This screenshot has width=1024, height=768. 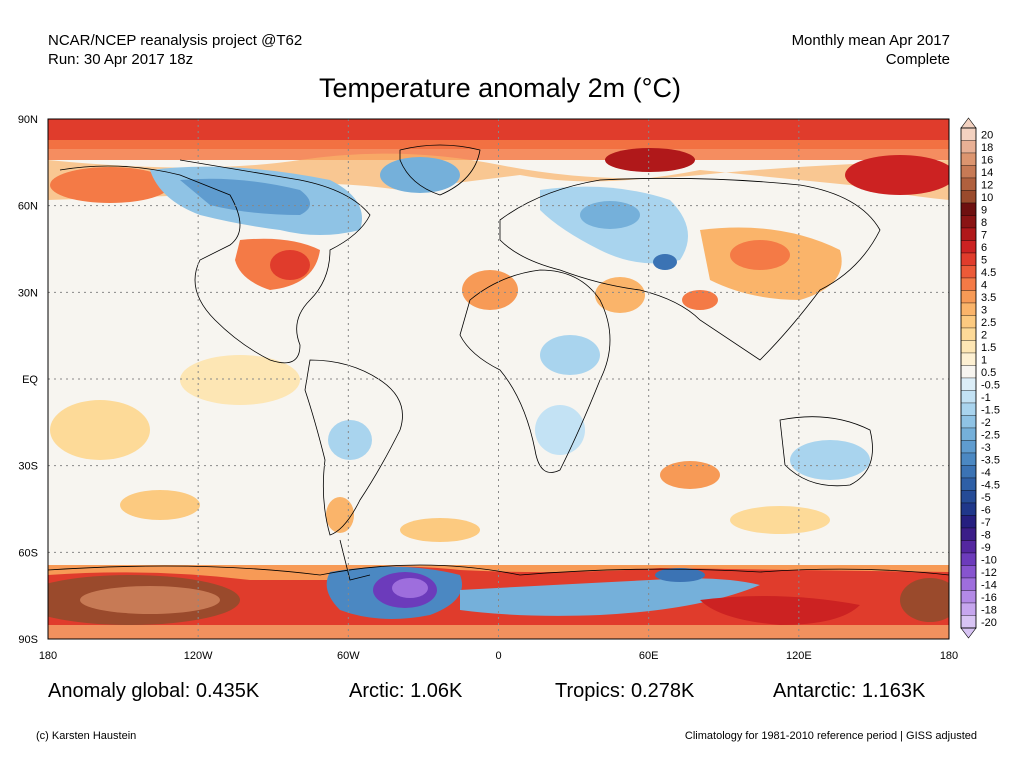 I want to click on colorbar-level-label: -20, so click(x=989, y=623).